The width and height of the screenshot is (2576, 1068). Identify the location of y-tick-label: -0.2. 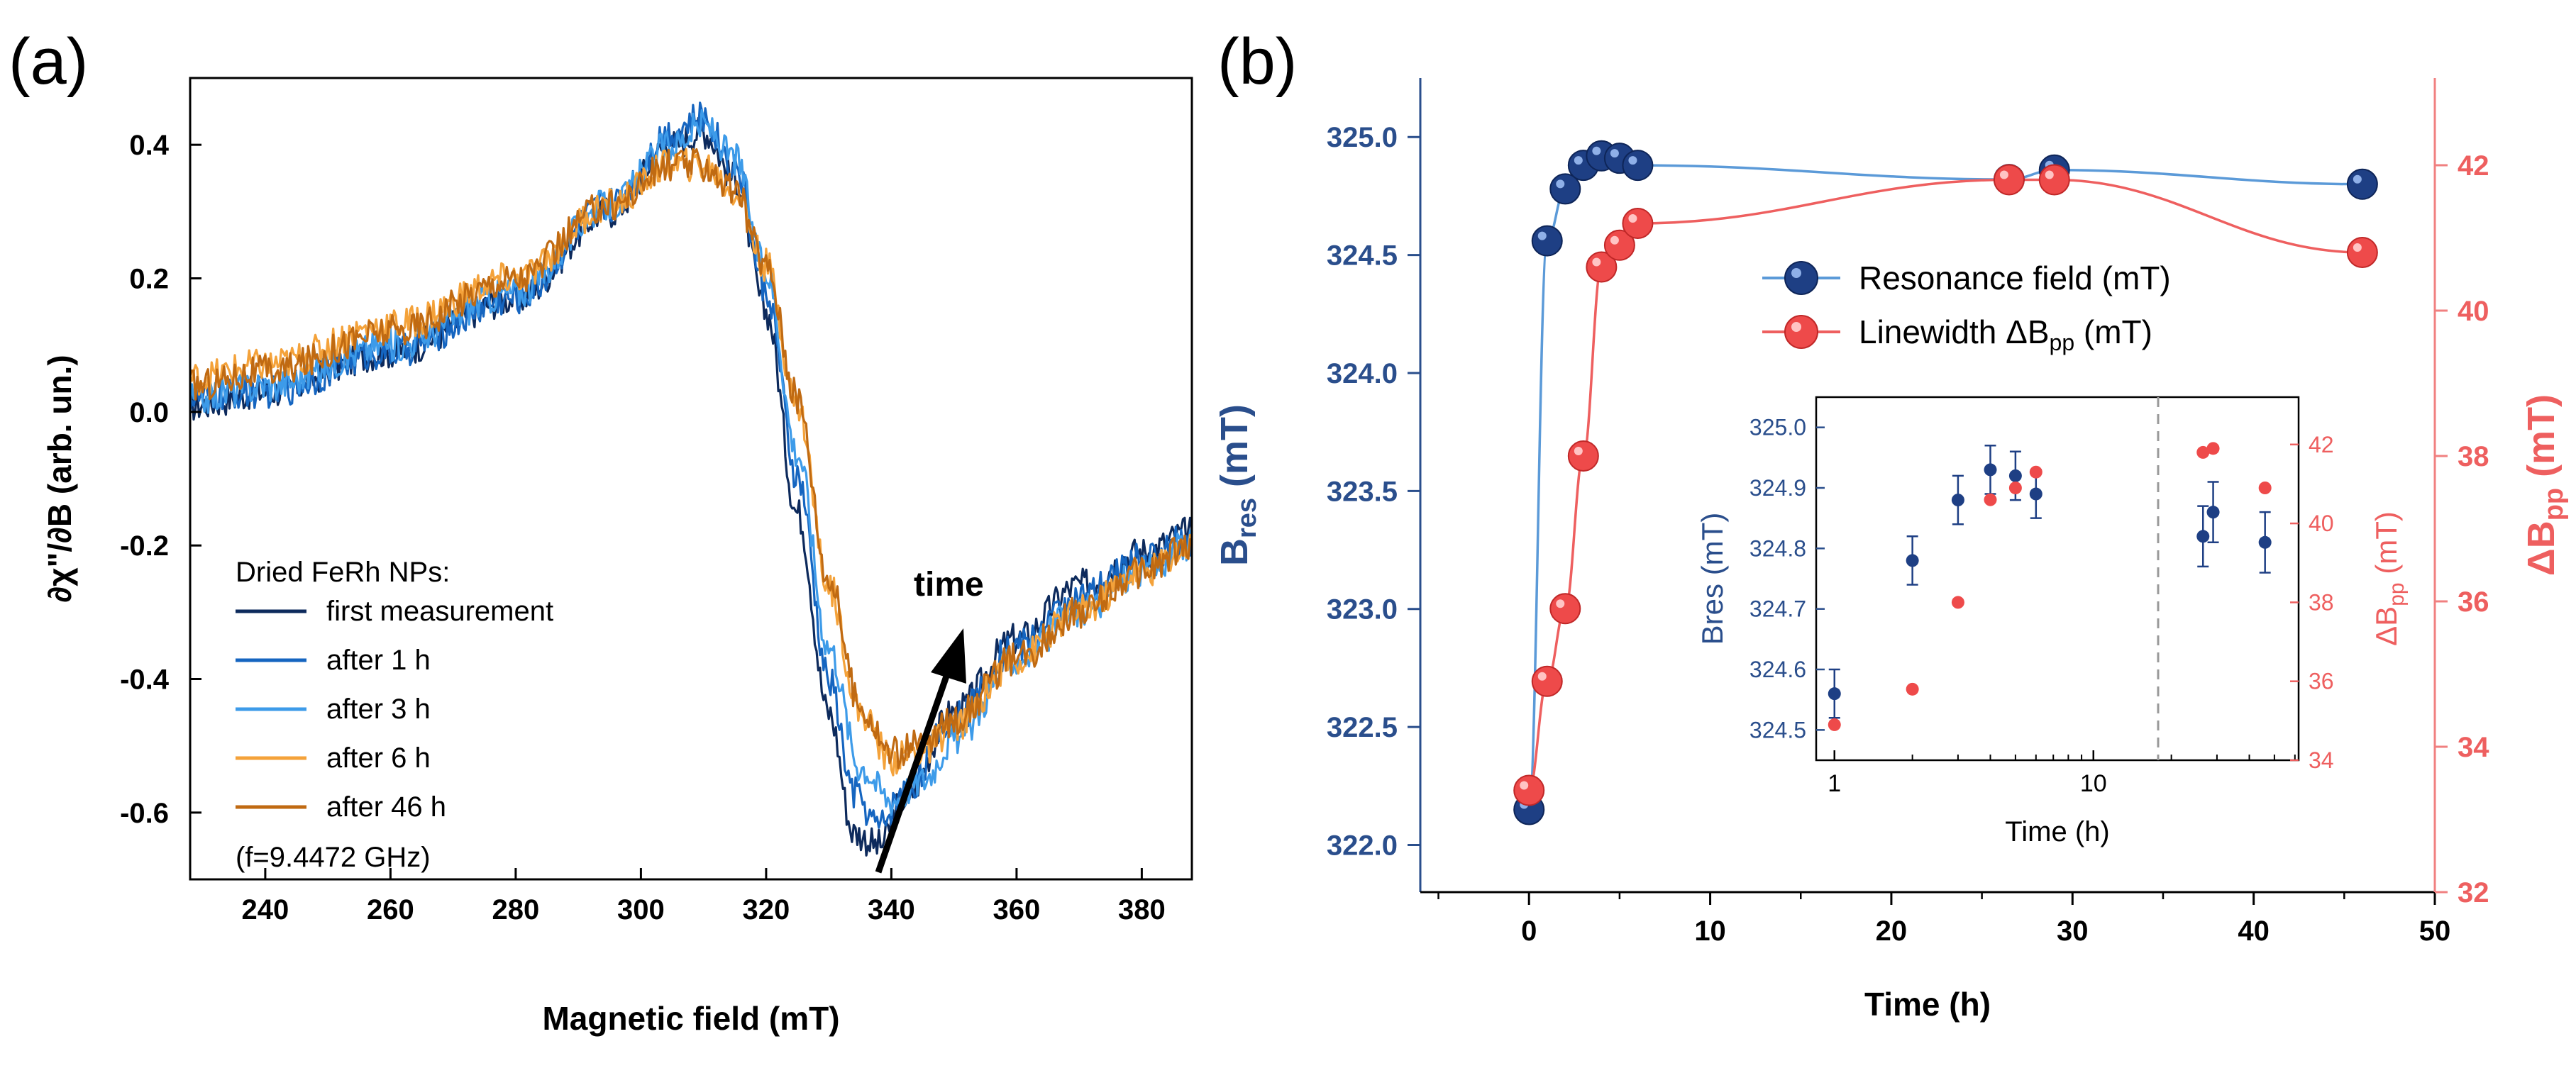
(144, 546).